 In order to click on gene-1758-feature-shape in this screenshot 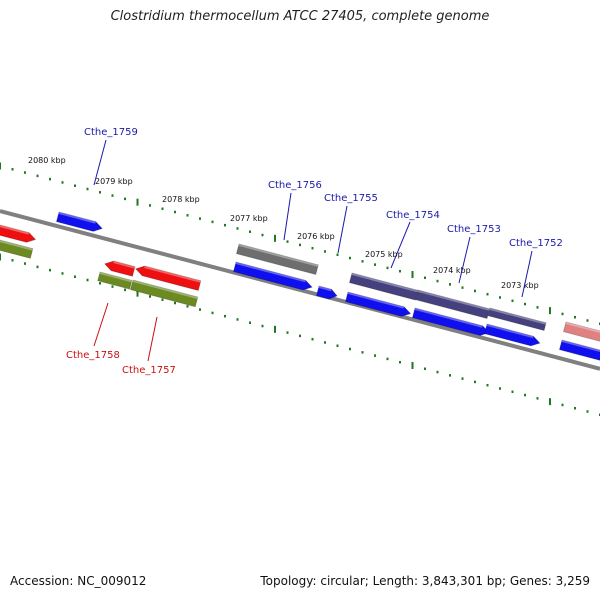, I will do `click(115, 280)`.